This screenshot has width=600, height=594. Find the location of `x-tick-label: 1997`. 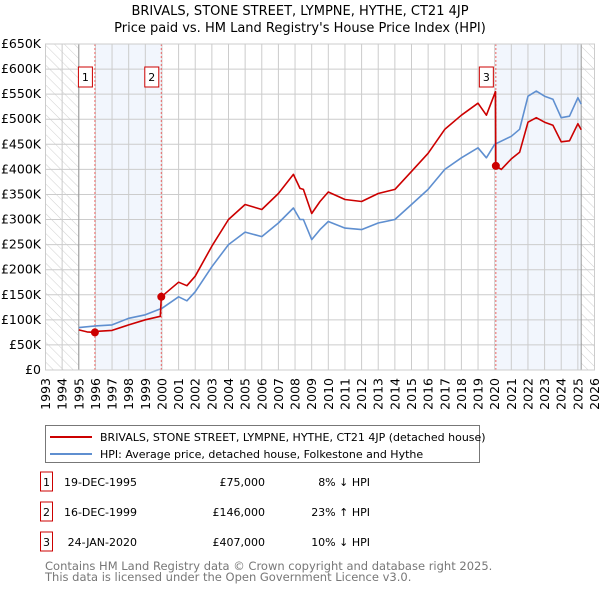

x-tick-label: 1997 is located at coordinates (112, 394).